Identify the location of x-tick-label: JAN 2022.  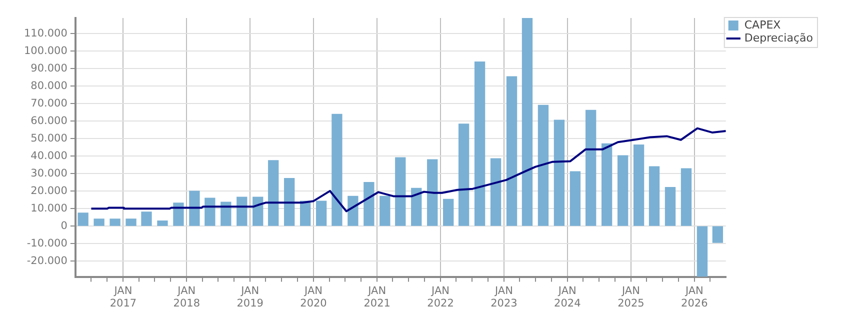
(440, 297).